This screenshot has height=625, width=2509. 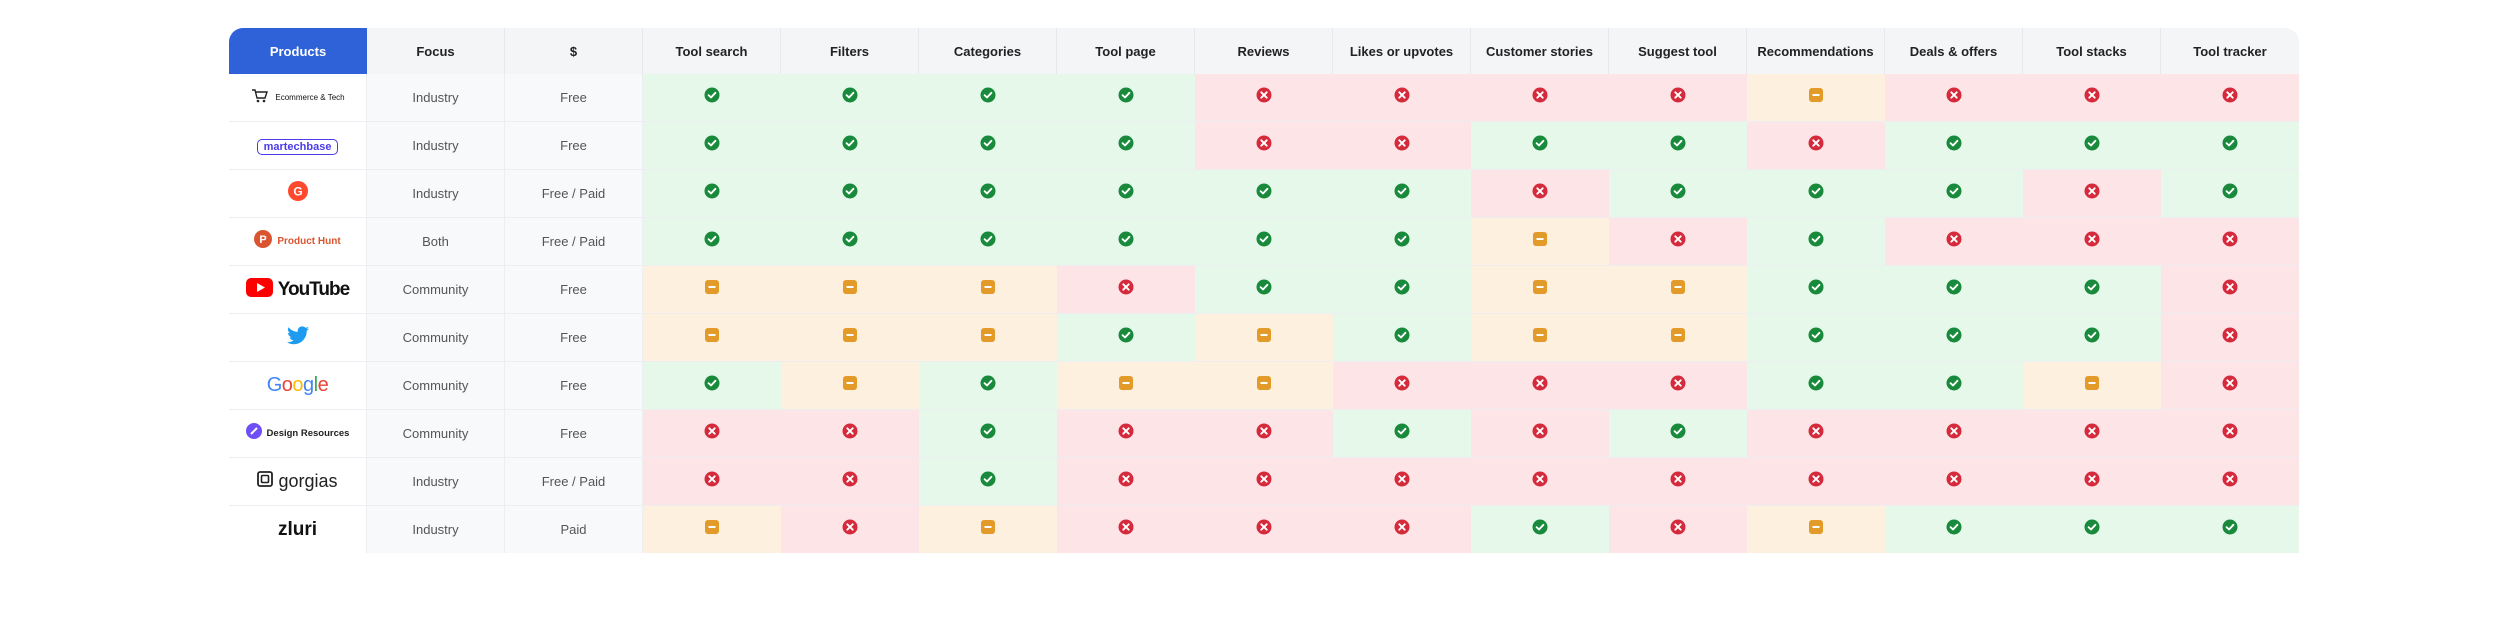 I want to click on ecommerce-tech-logo: Ecommerce & Tech, so click(x=297, y=98).